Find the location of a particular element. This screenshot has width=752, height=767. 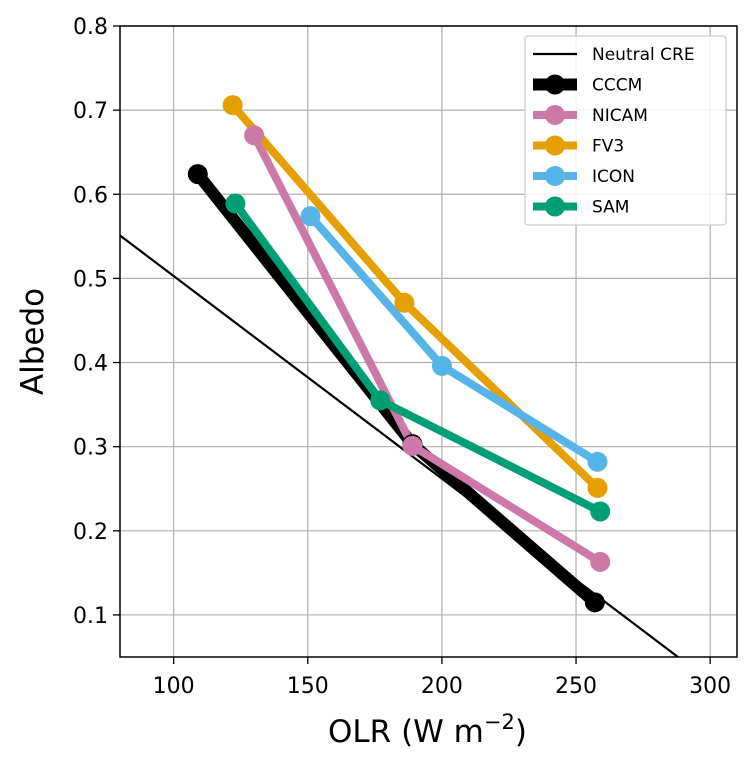

y-axis-title: Albedo is located at coordinates (33, 341).